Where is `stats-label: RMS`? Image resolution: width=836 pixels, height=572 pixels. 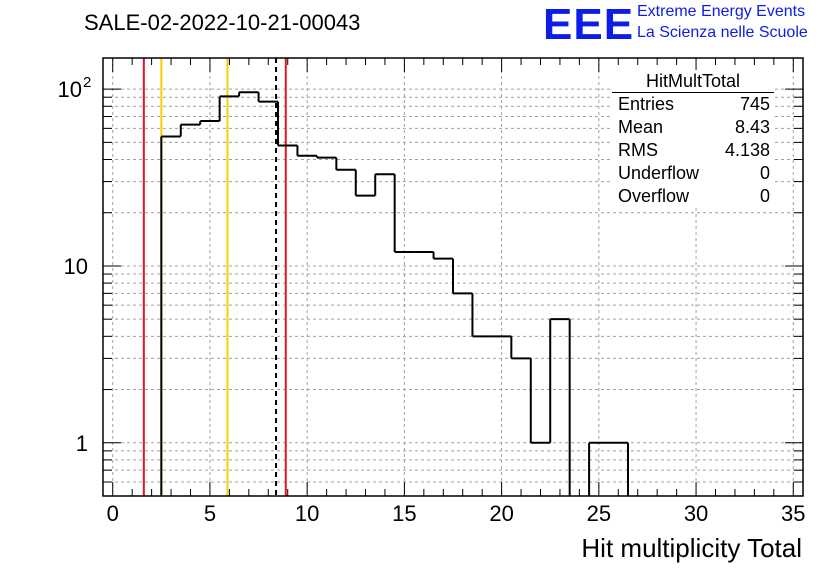 stats-label: RMS is located at coordinates (638, 150).